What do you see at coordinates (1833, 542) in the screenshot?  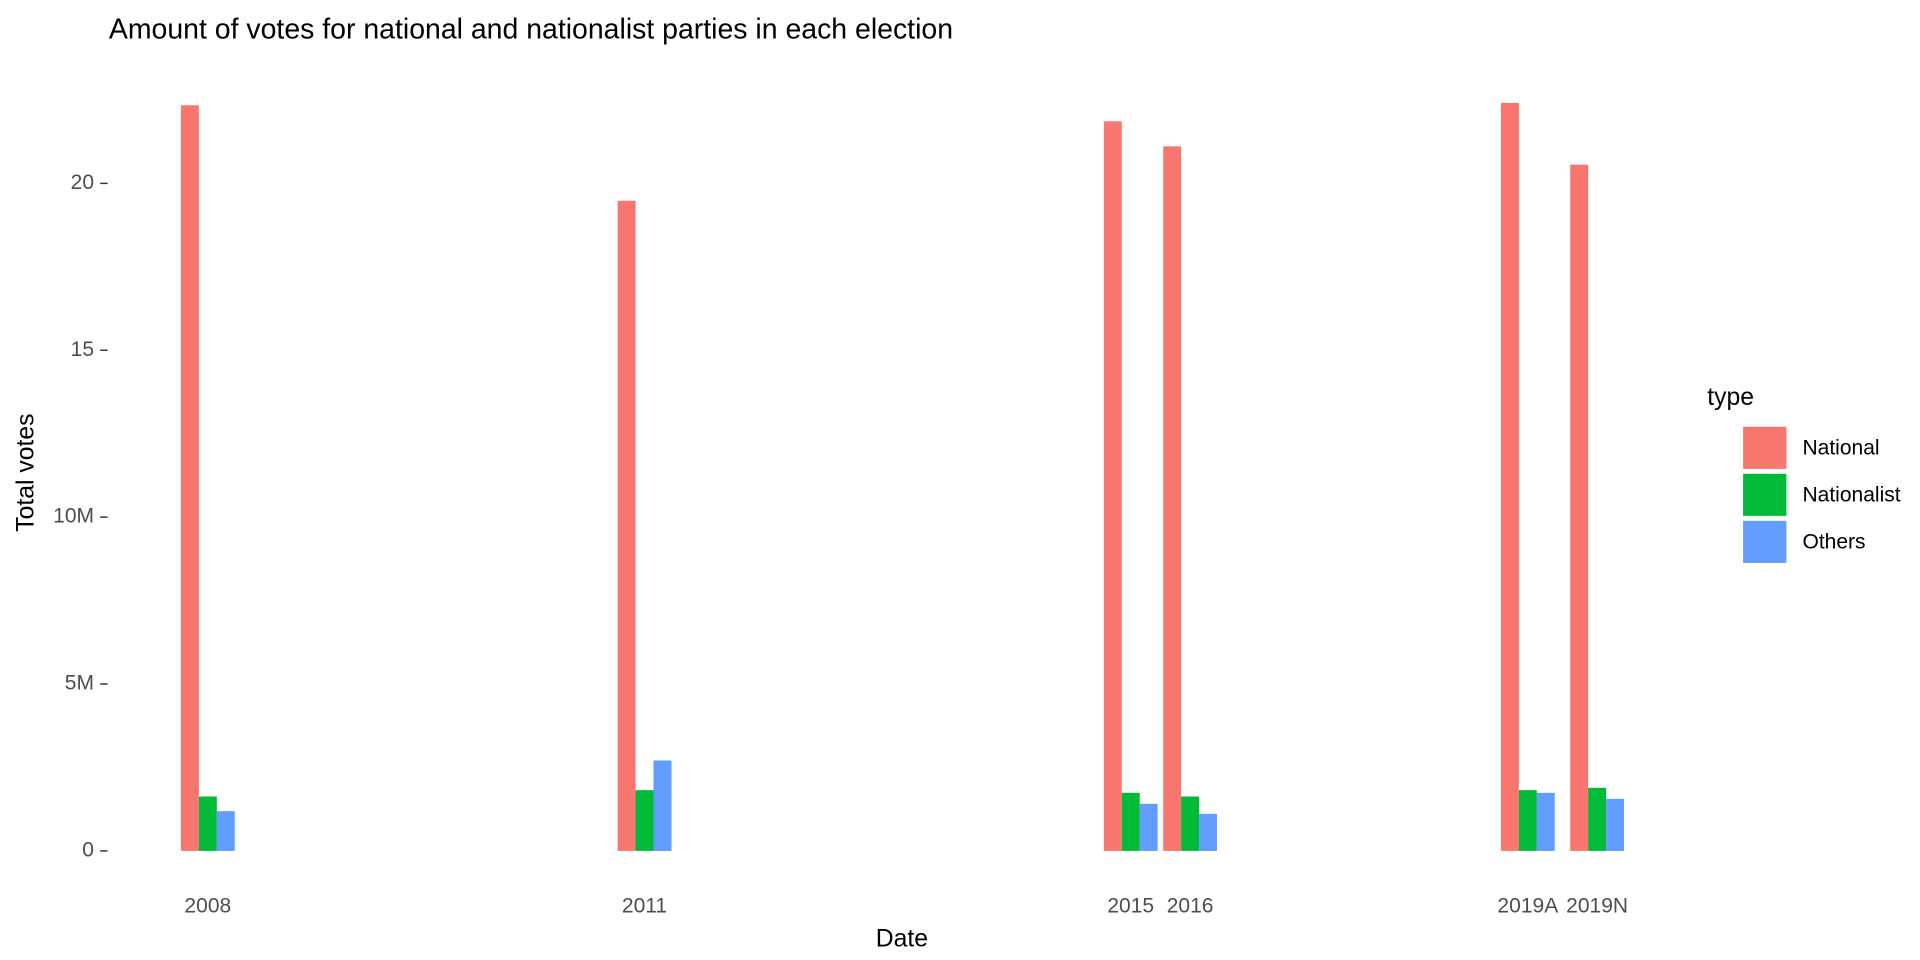 I see `legend-label: Others` at bounding box center [1833, 542].